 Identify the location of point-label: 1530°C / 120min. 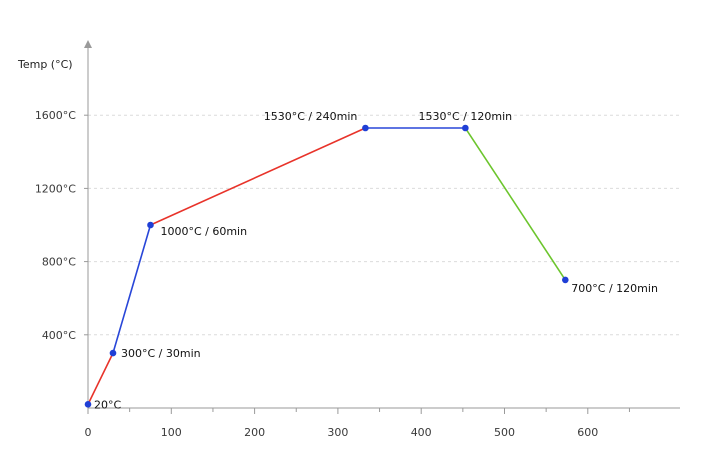
(466, 116).